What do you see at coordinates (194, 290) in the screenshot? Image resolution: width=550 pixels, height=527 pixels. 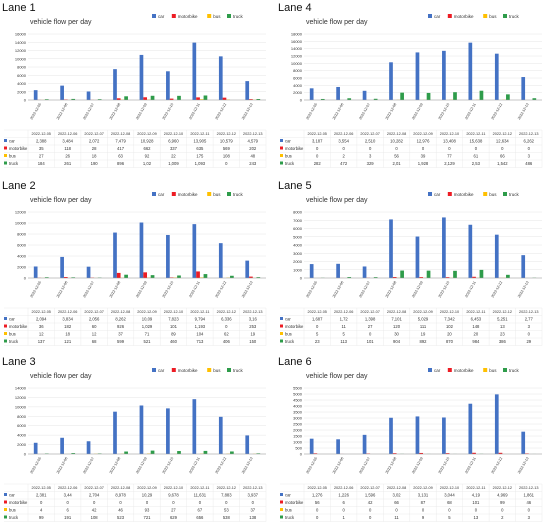 I see `x-tick-label: 2022-12-11` at bounding box center [194, 290].